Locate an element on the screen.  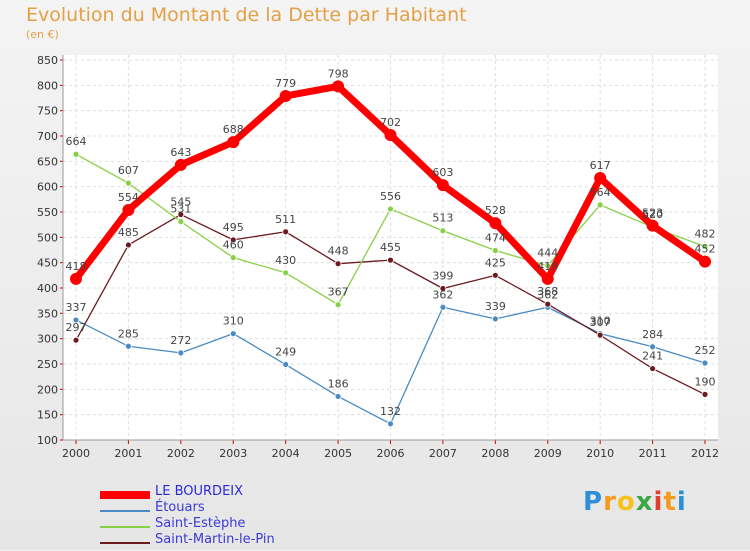
data-label: 554 is located at coordinates (128, 197).